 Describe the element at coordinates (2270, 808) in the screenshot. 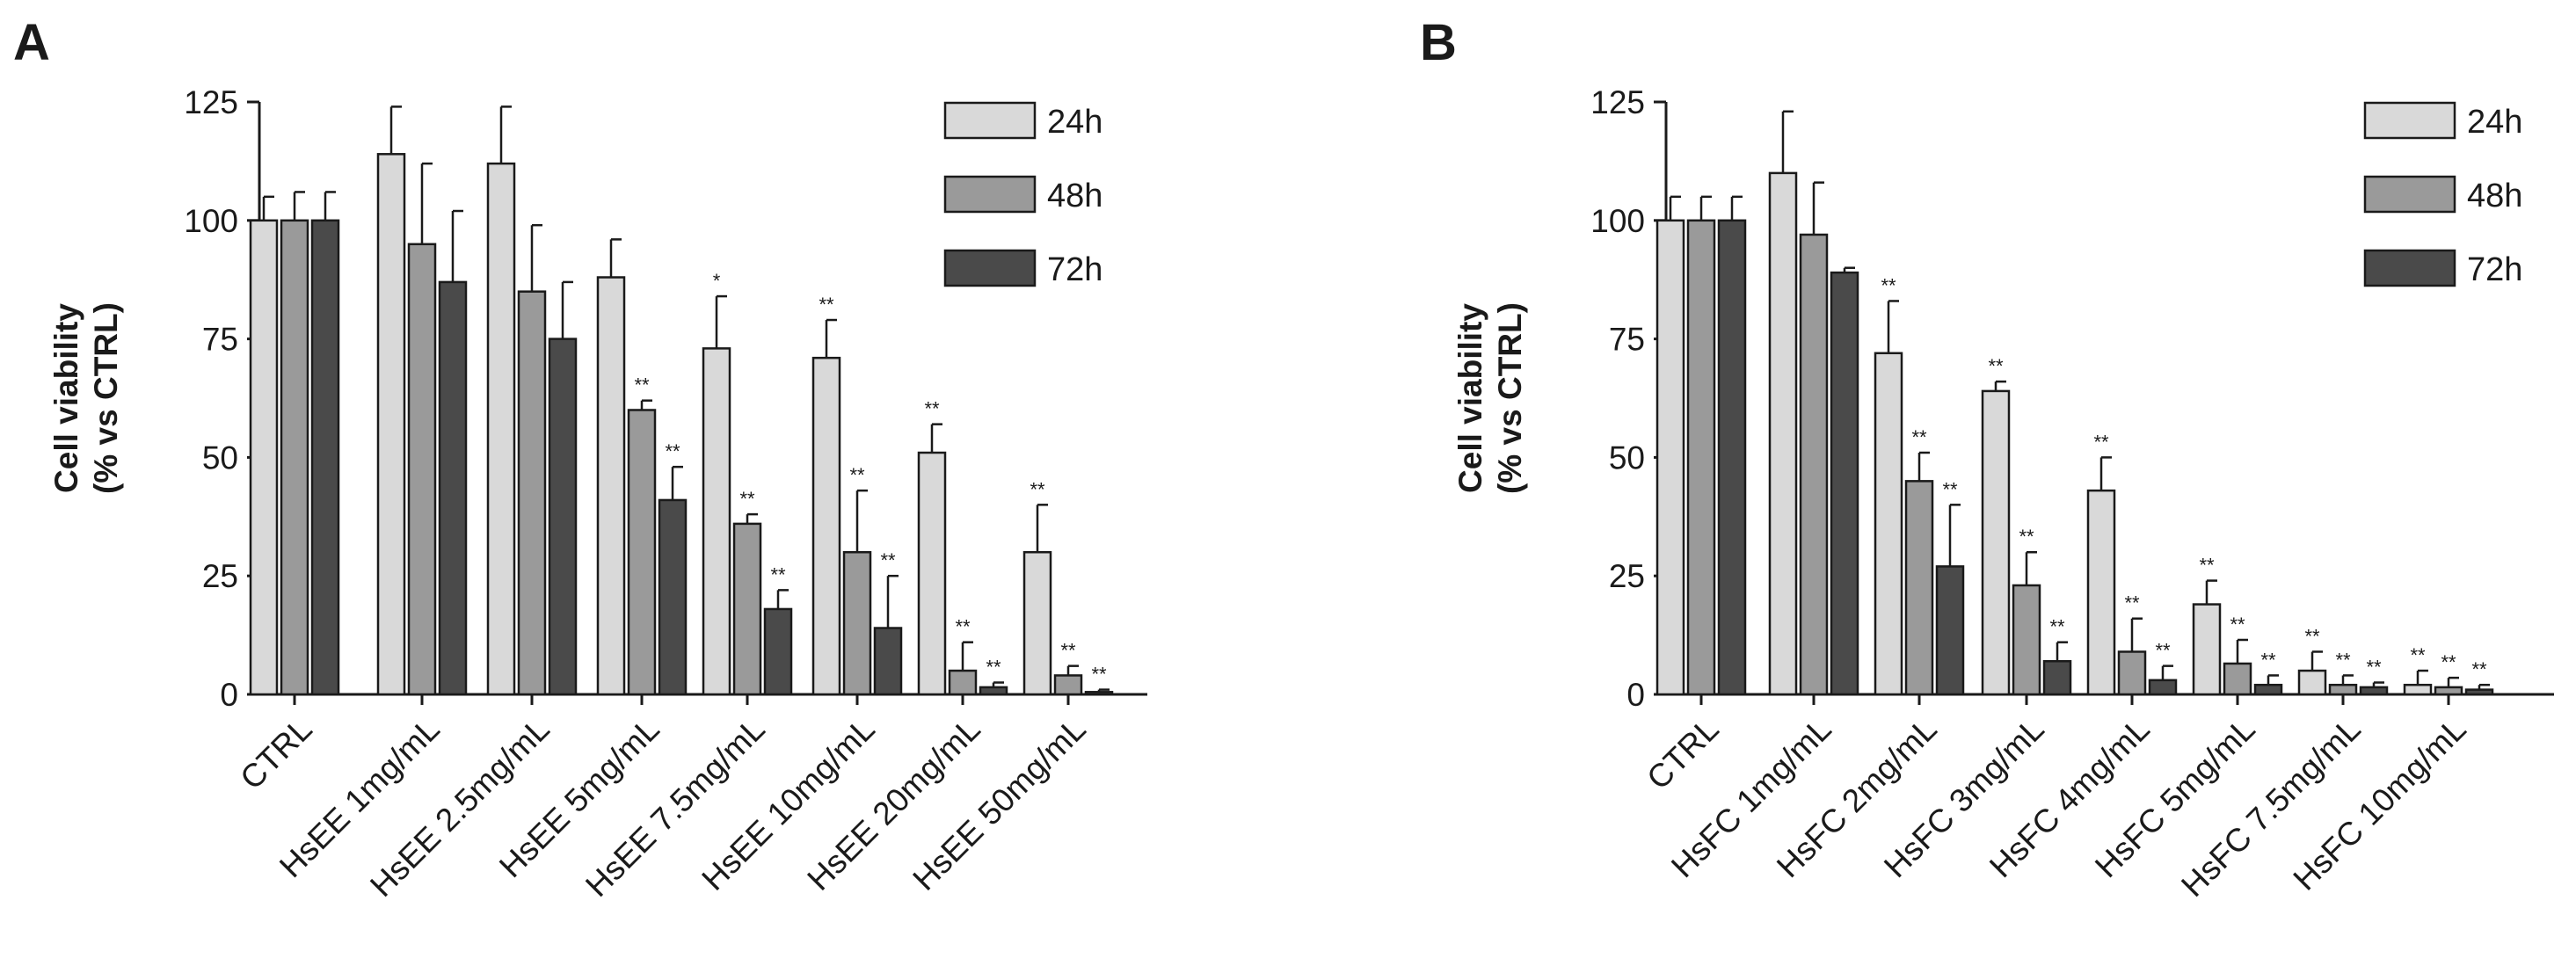

I see `x-category-label: HsFC 7.5mg/mL` at that location.